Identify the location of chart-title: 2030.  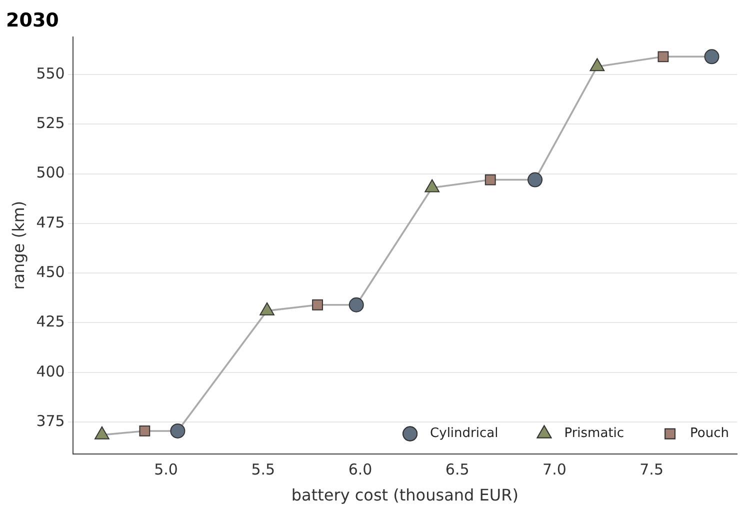
(32, 20).